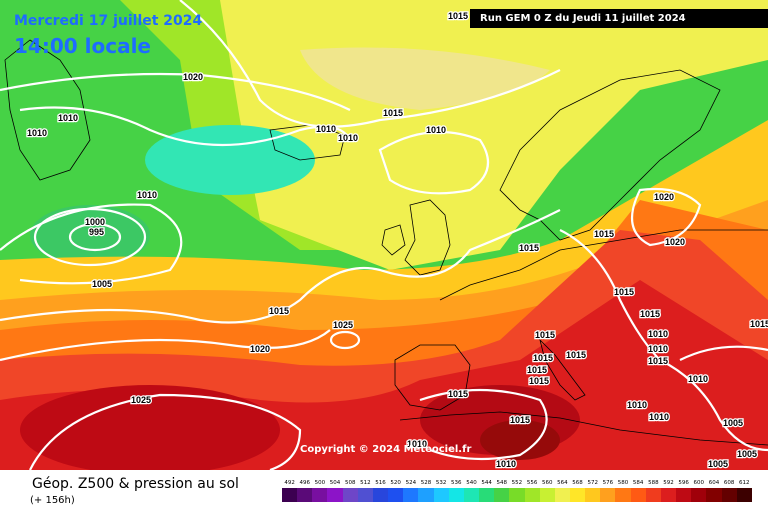 The image size is (768, 512). What do you see at coordinates (603, 265) in the screenshot?
I see `coast-europe` at bounding box center [603, 265].